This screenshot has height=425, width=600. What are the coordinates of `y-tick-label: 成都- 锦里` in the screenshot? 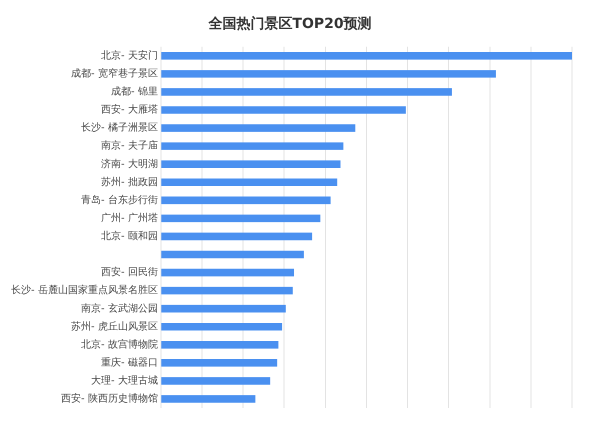 It's located at (134, 92).